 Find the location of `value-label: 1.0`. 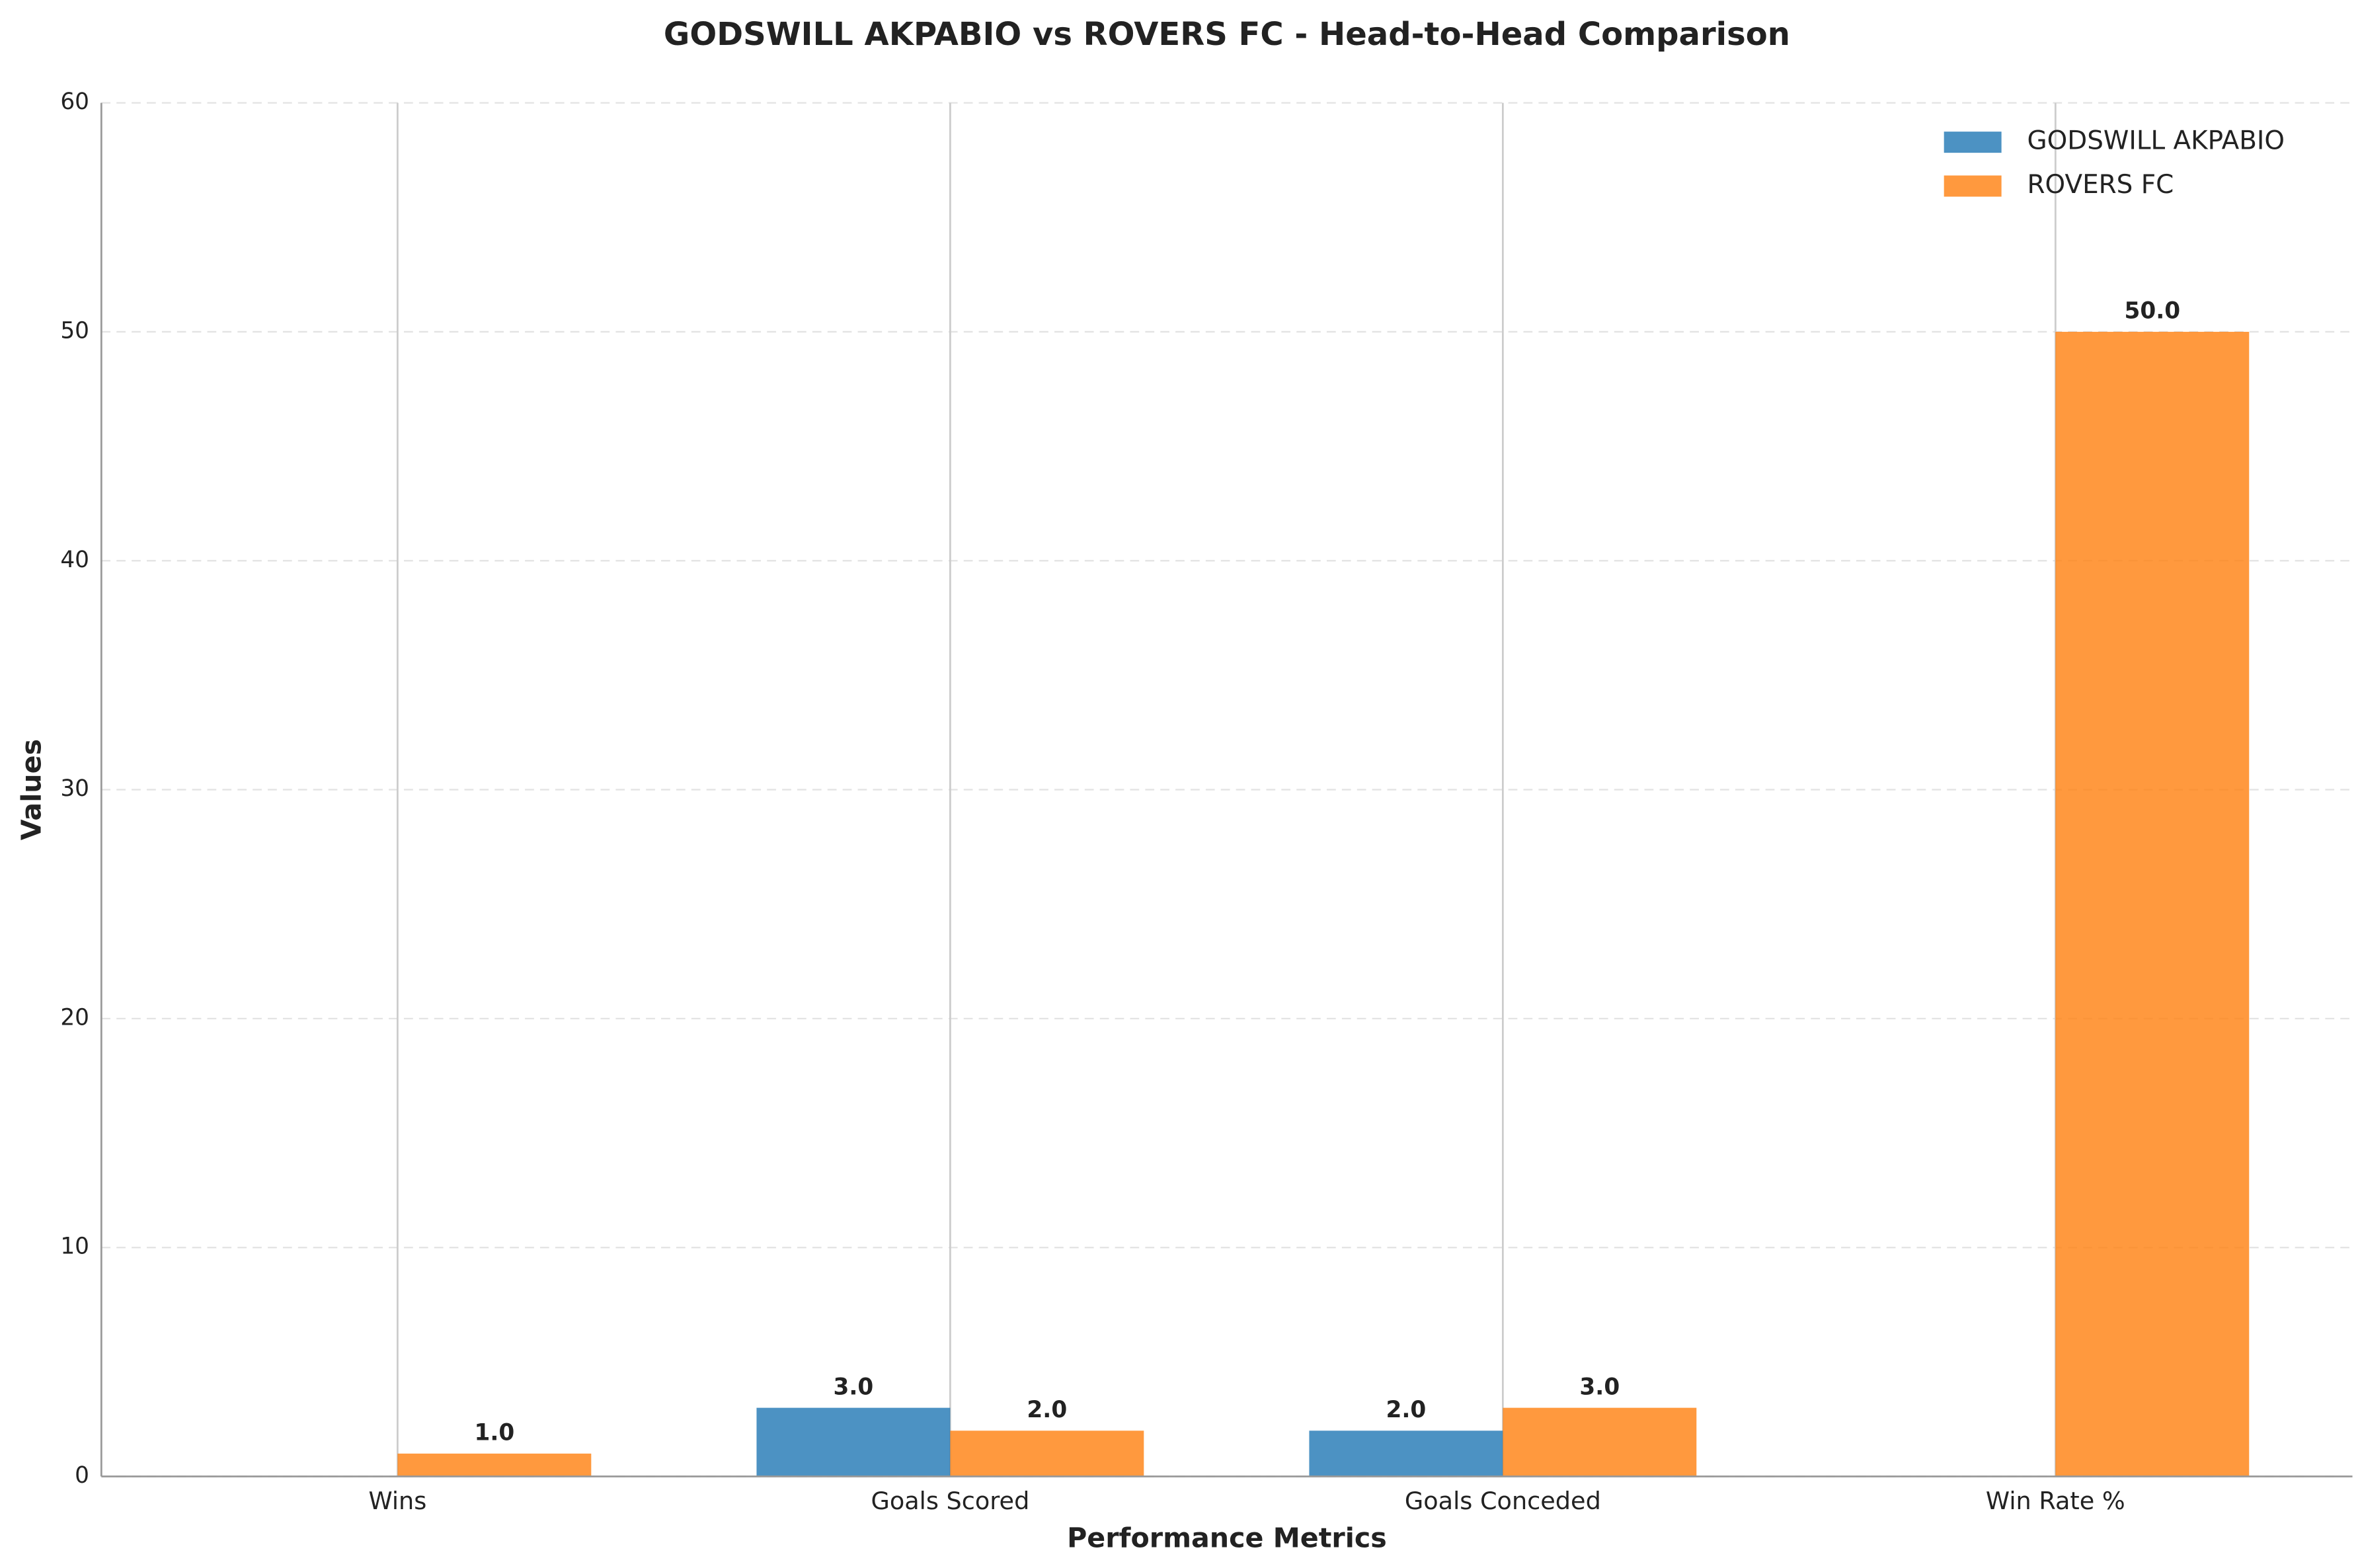

value-label: 1.0 is located at coordinates (494, 1433).